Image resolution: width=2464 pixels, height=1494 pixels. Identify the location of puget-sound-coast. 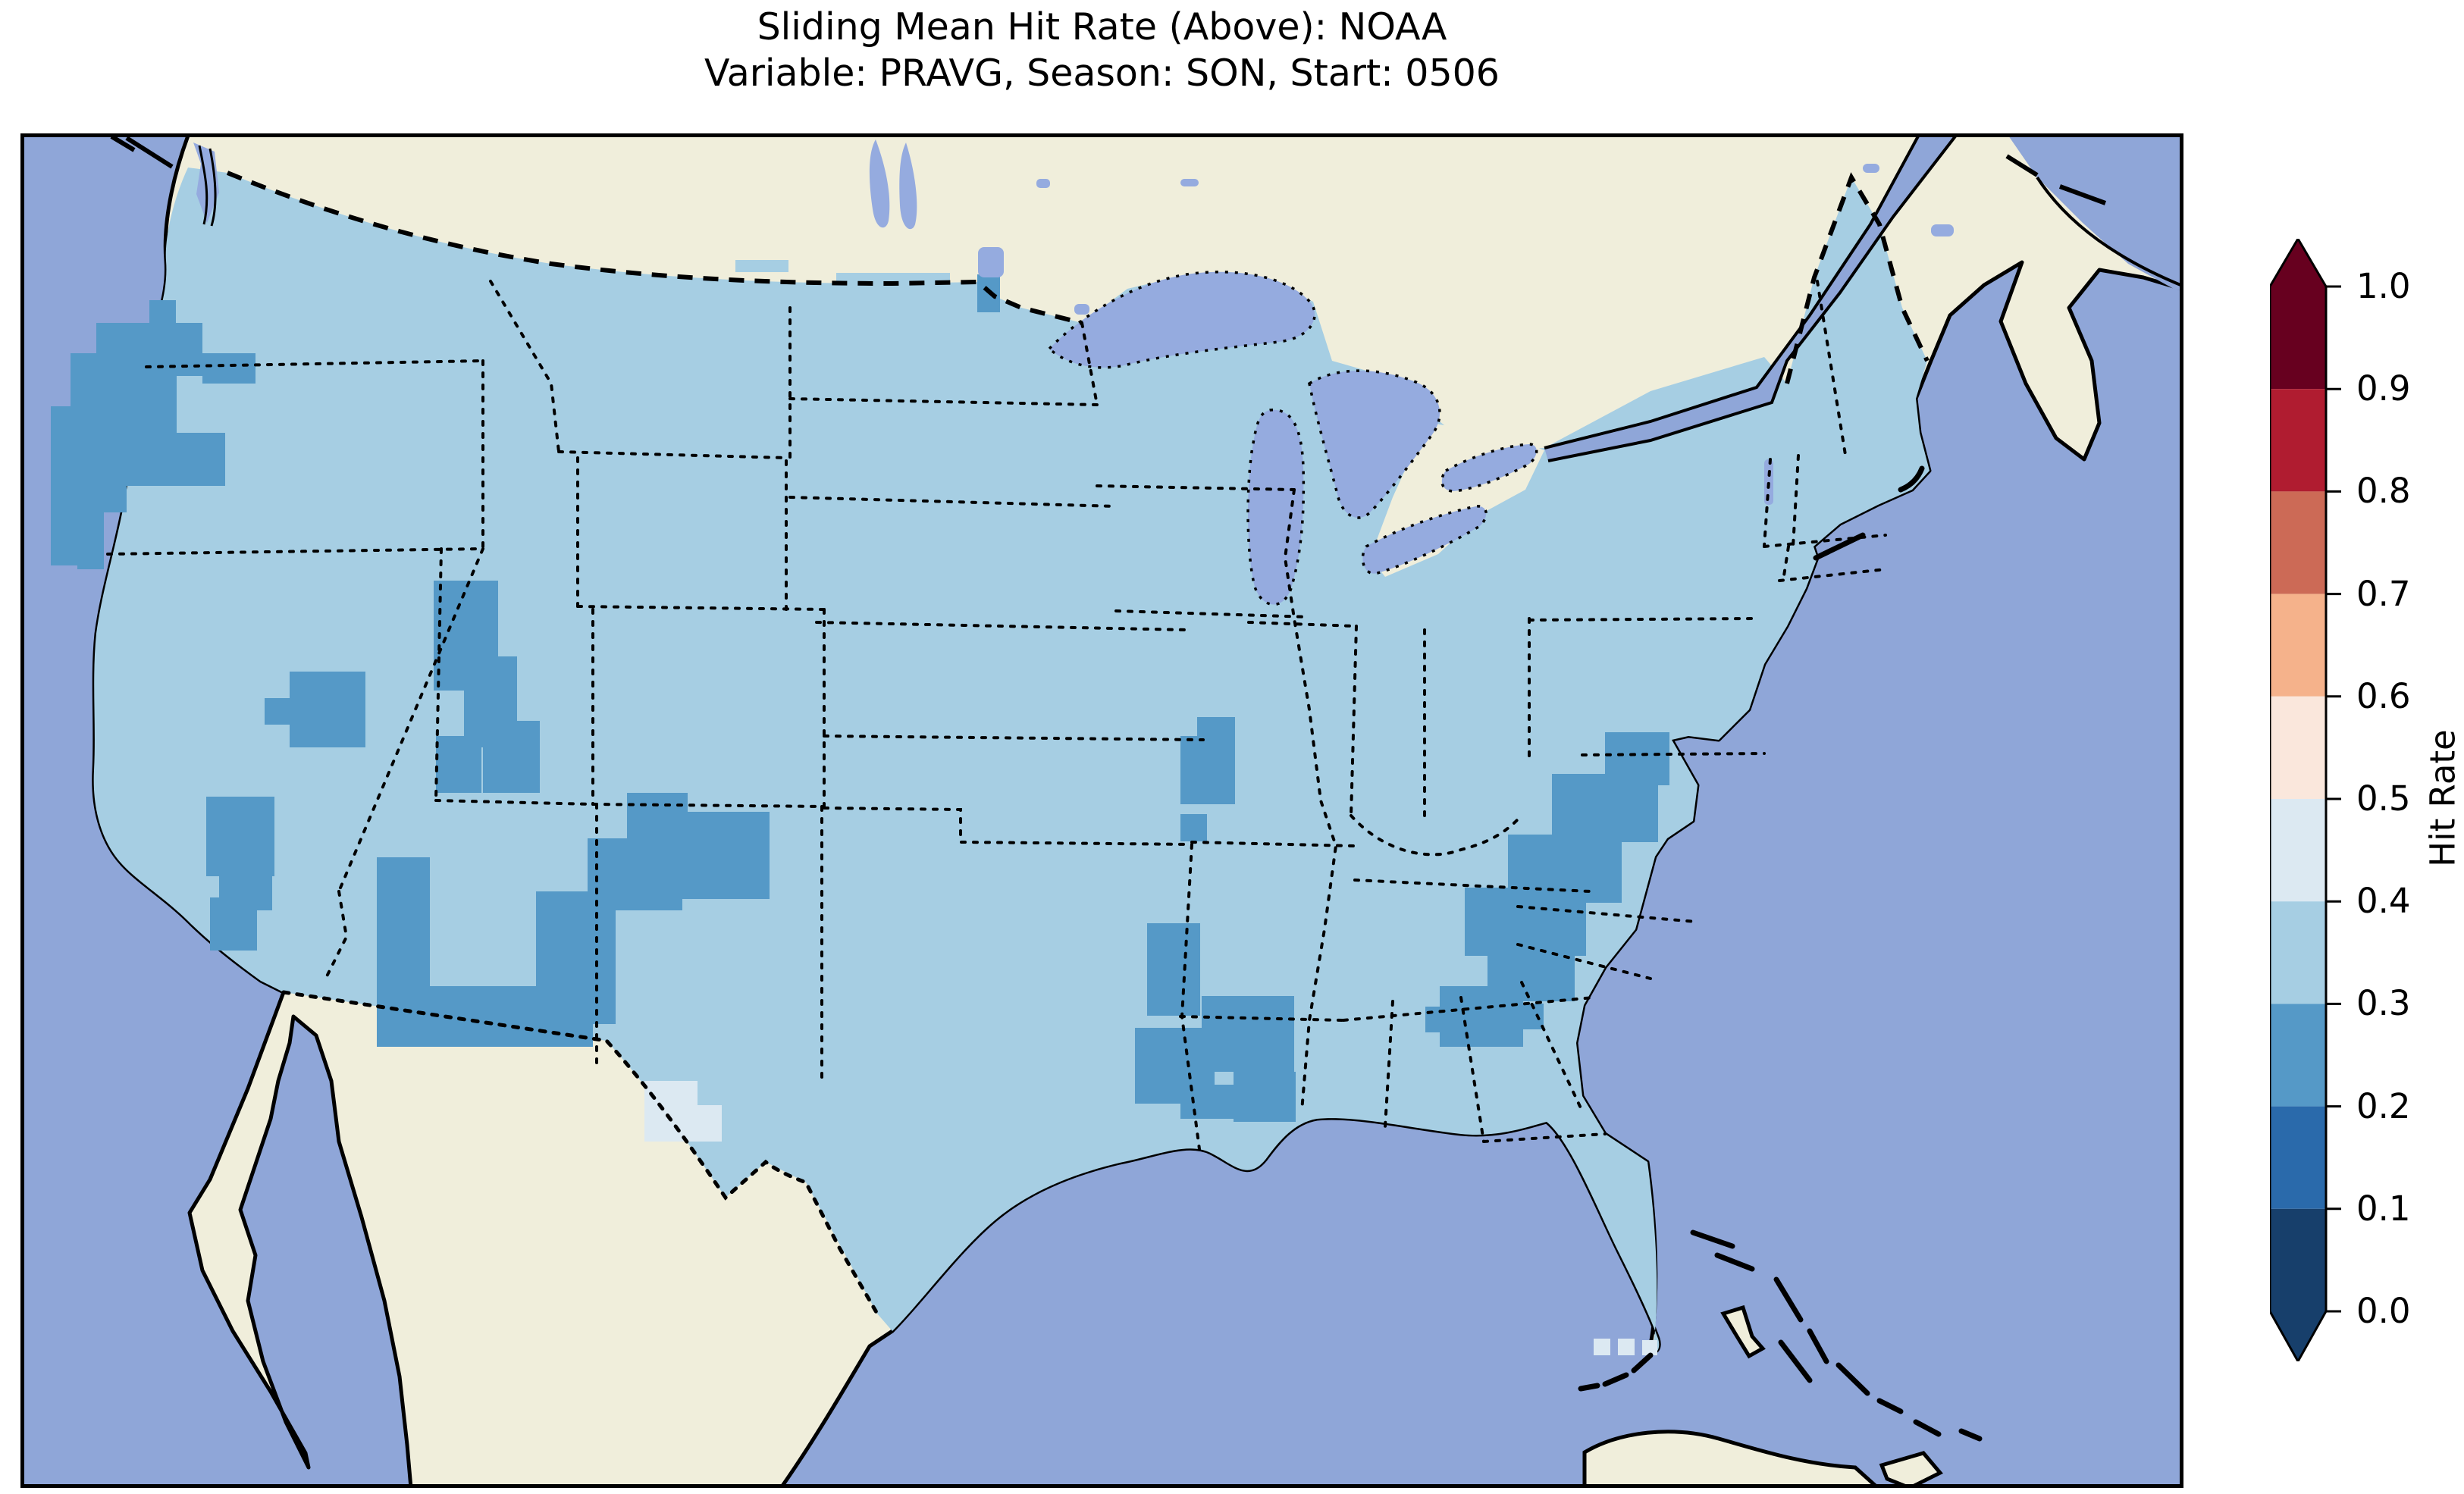
(207, 186).